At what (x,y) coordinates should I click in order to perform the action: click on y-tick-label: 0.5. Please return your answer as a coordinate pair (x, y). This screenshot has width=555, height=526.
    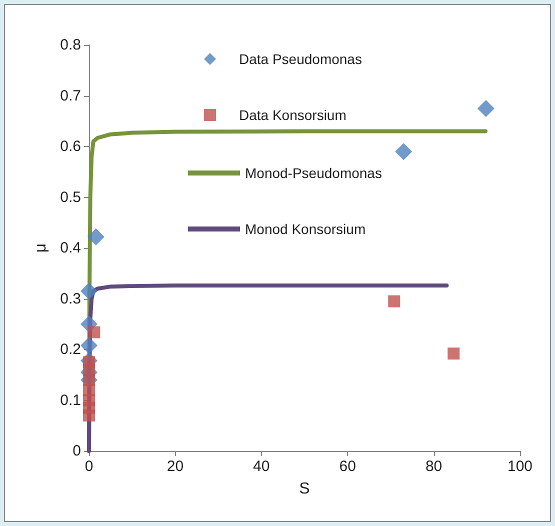
    Looking at the image, I should click on (70, 197).